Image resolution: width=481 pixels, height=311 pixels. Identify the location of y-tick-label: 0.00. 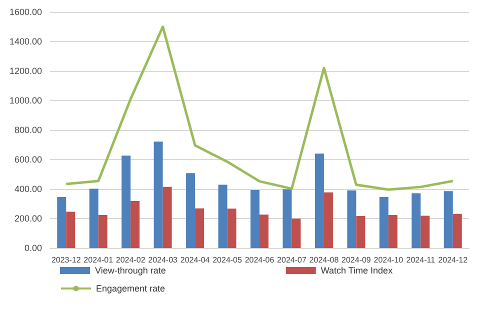
(33, 248).